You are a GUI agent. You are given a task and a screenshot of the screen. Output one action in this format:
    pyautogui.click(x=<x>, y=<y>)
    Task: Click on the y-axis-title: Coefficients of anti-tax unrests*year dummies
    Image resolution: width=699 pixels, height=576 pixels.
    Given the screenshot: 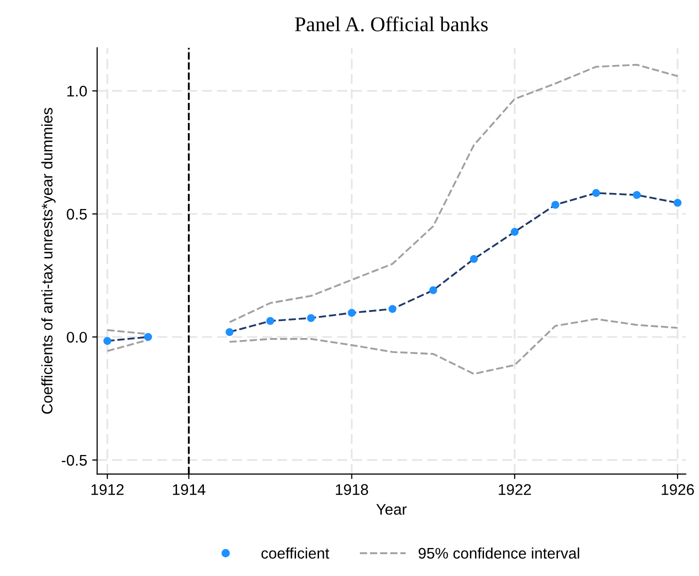 What is the action you would take?
    pyautogui.click(x=48, y=261)
    